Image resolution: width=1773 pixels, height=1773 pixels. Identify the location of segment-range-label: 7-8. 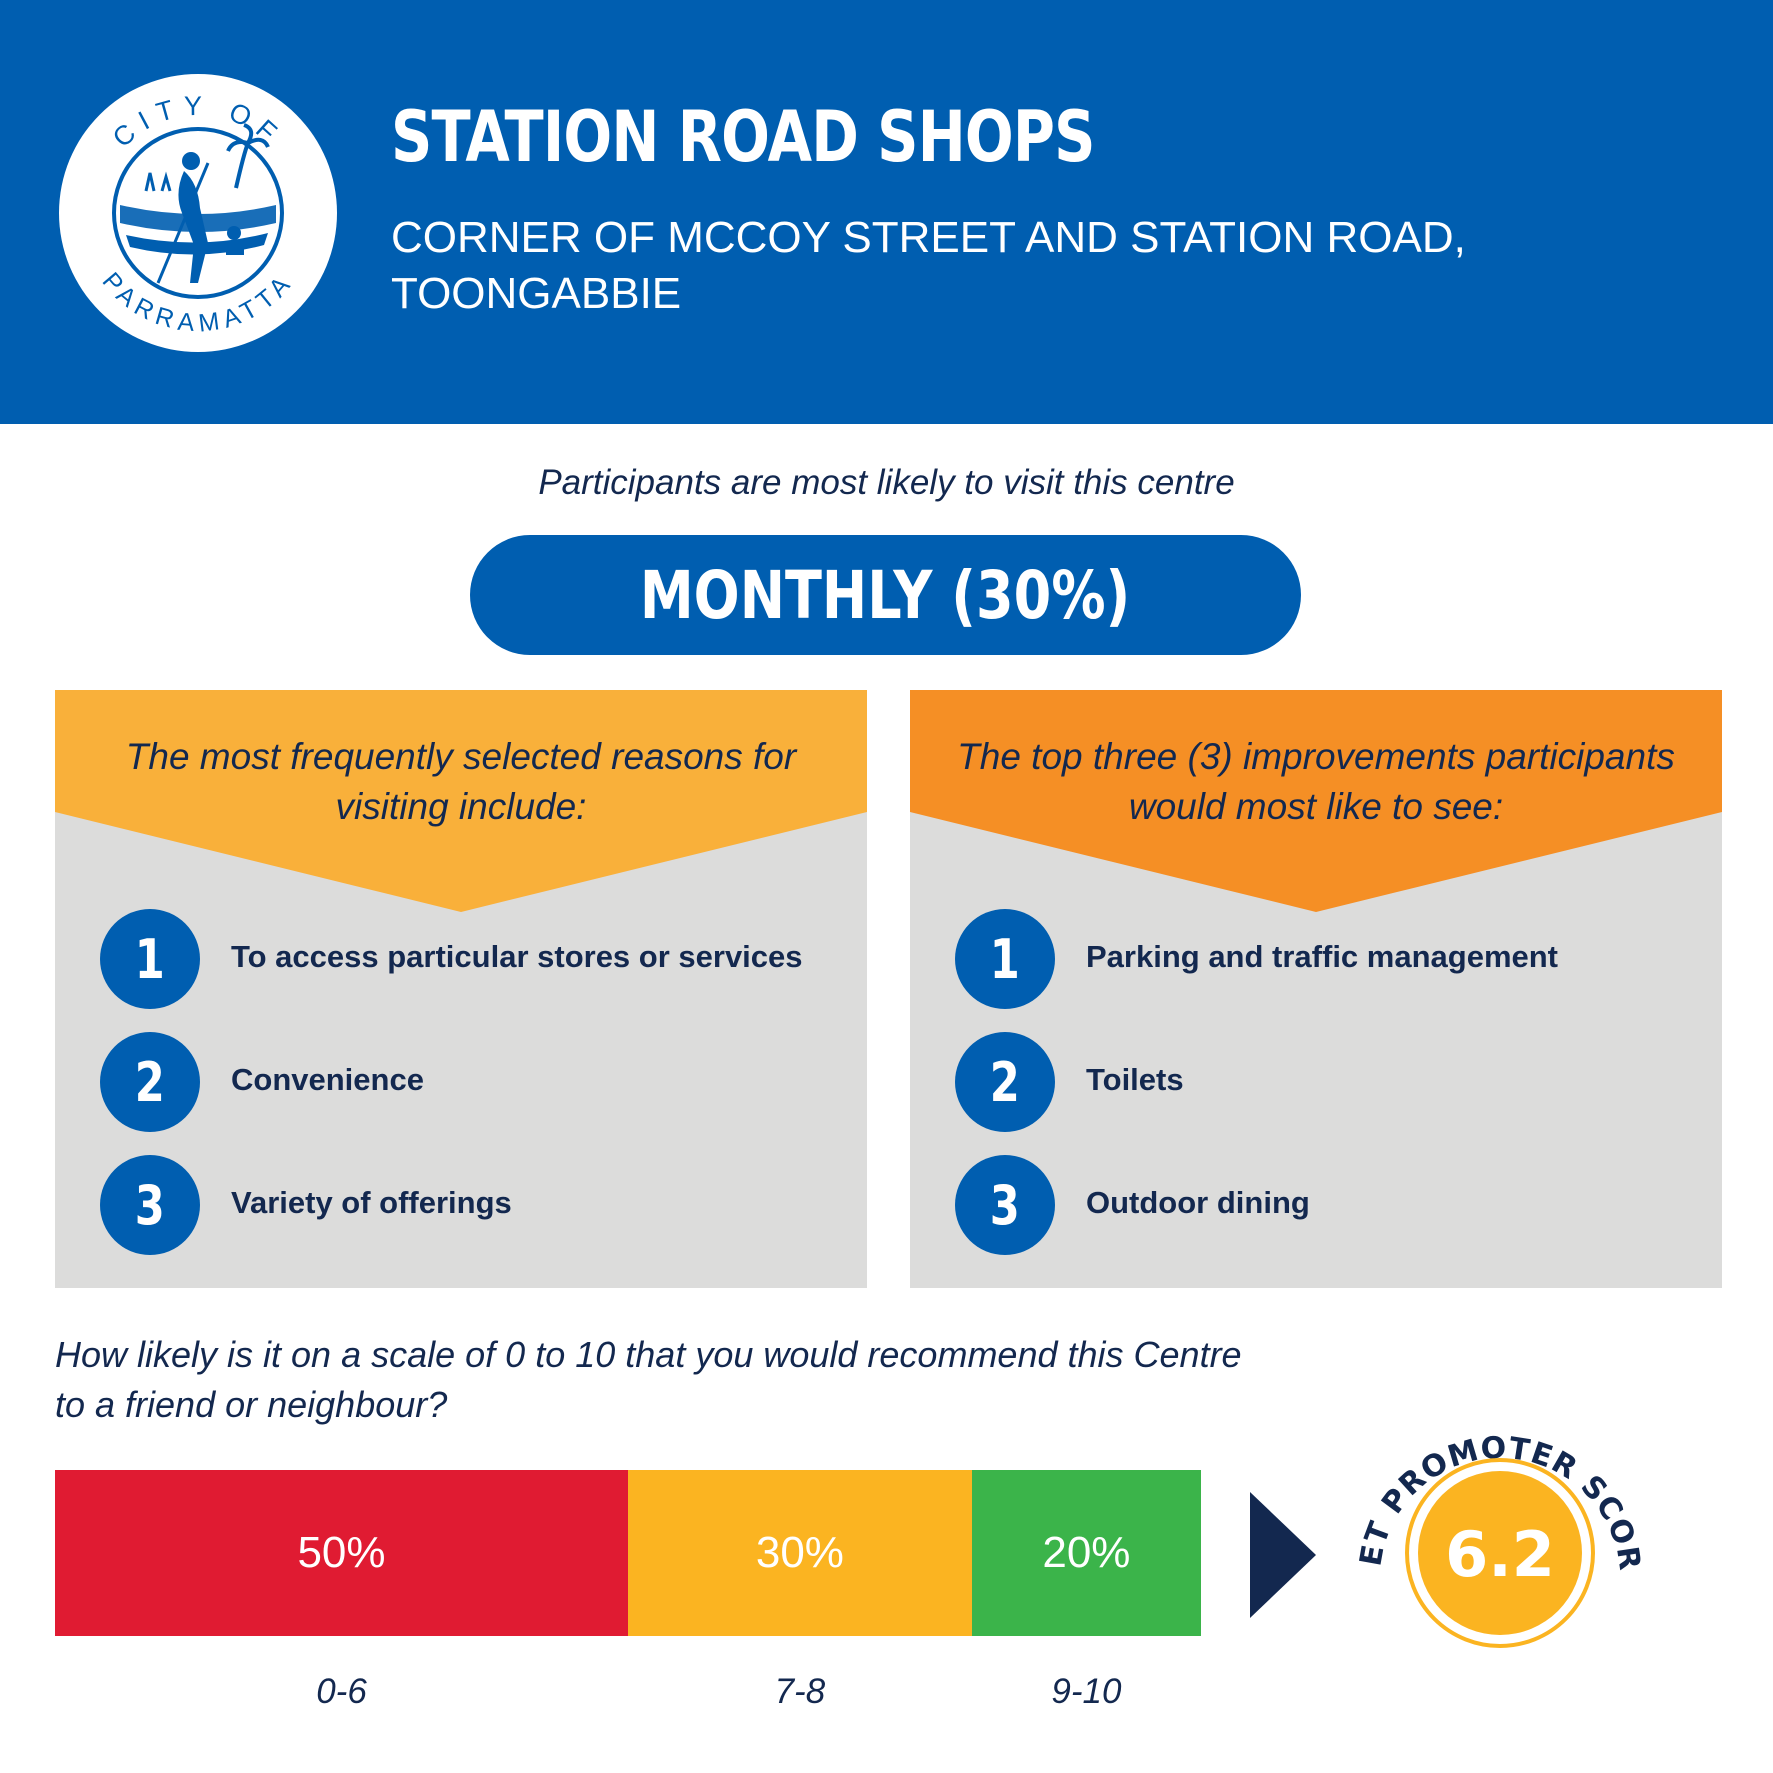
(800, 1691).